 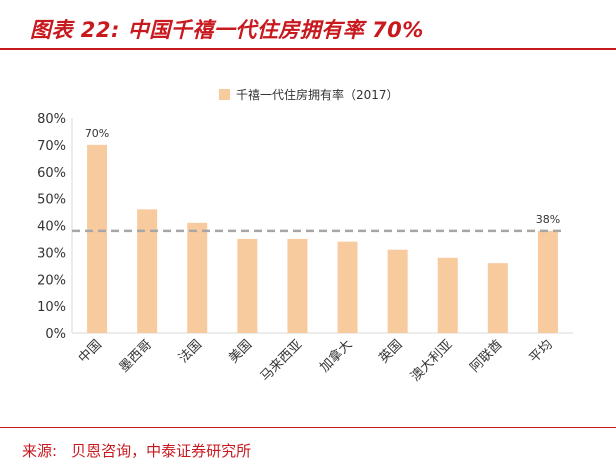 What do you see at coordinates (548, 219) in the screenshot?
I see `average-value-label: 38%` at bounding box center [548, 219].